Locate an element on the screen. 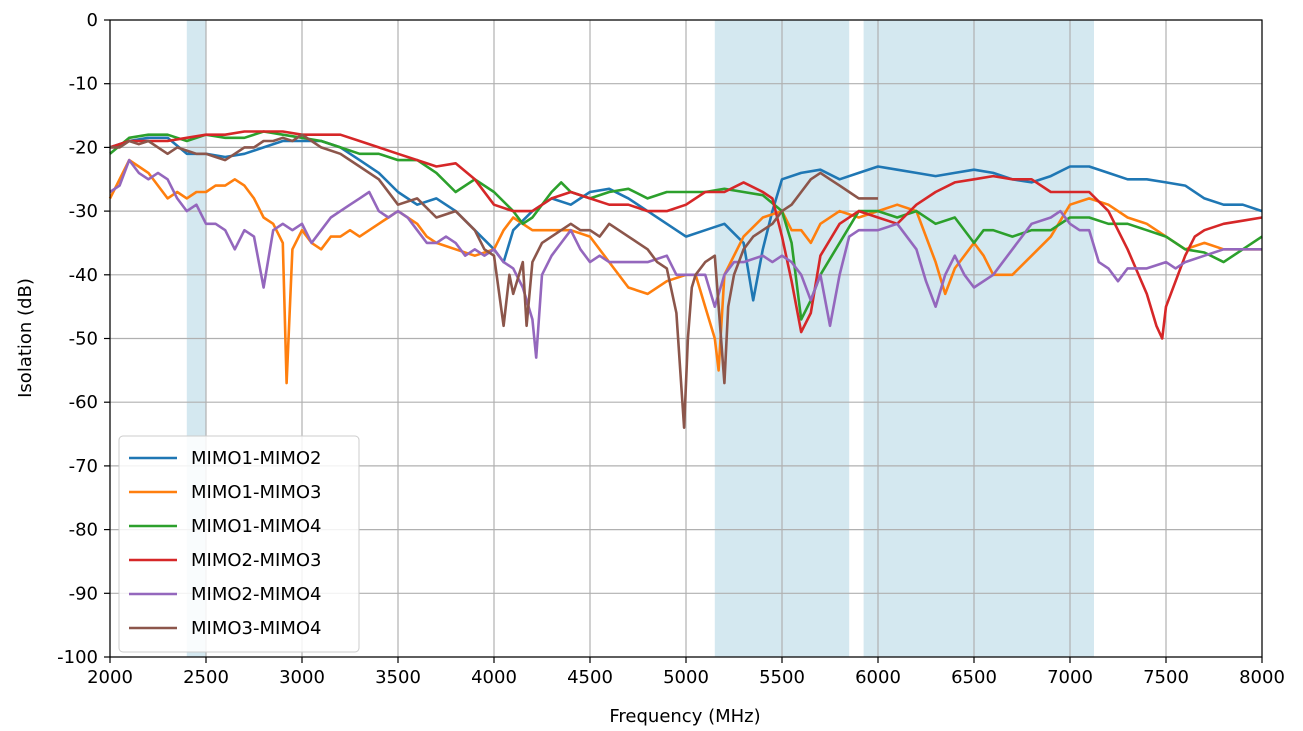  legend-label-mimo3-mimo4: MIMO3-MIMO4 is located at coordinates (256, 628).